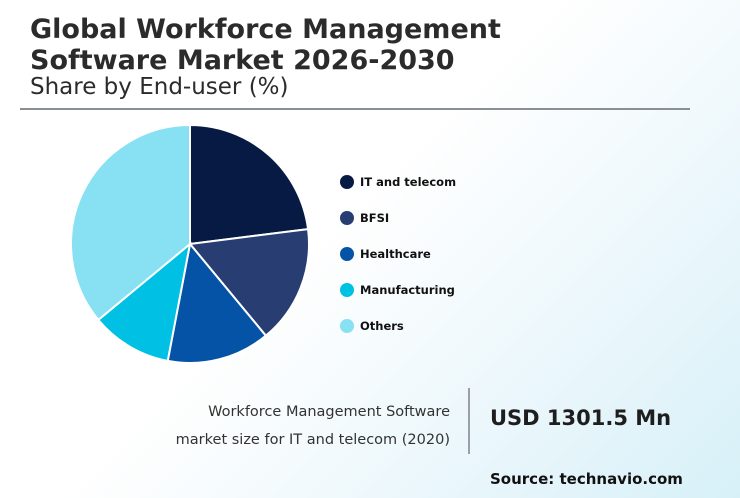 This screenshot has height=498, width=740. What do you see at coordinates (265, 29) in the screenshot?
I see `chart-title-line1: Global Workforce Management` at bounding box center [265, 29].